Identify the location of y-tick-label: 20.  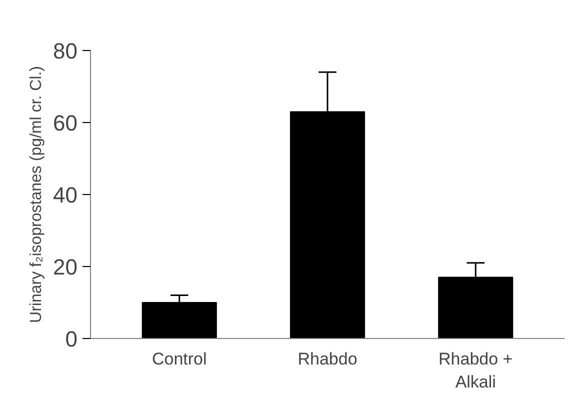
(65, 267).